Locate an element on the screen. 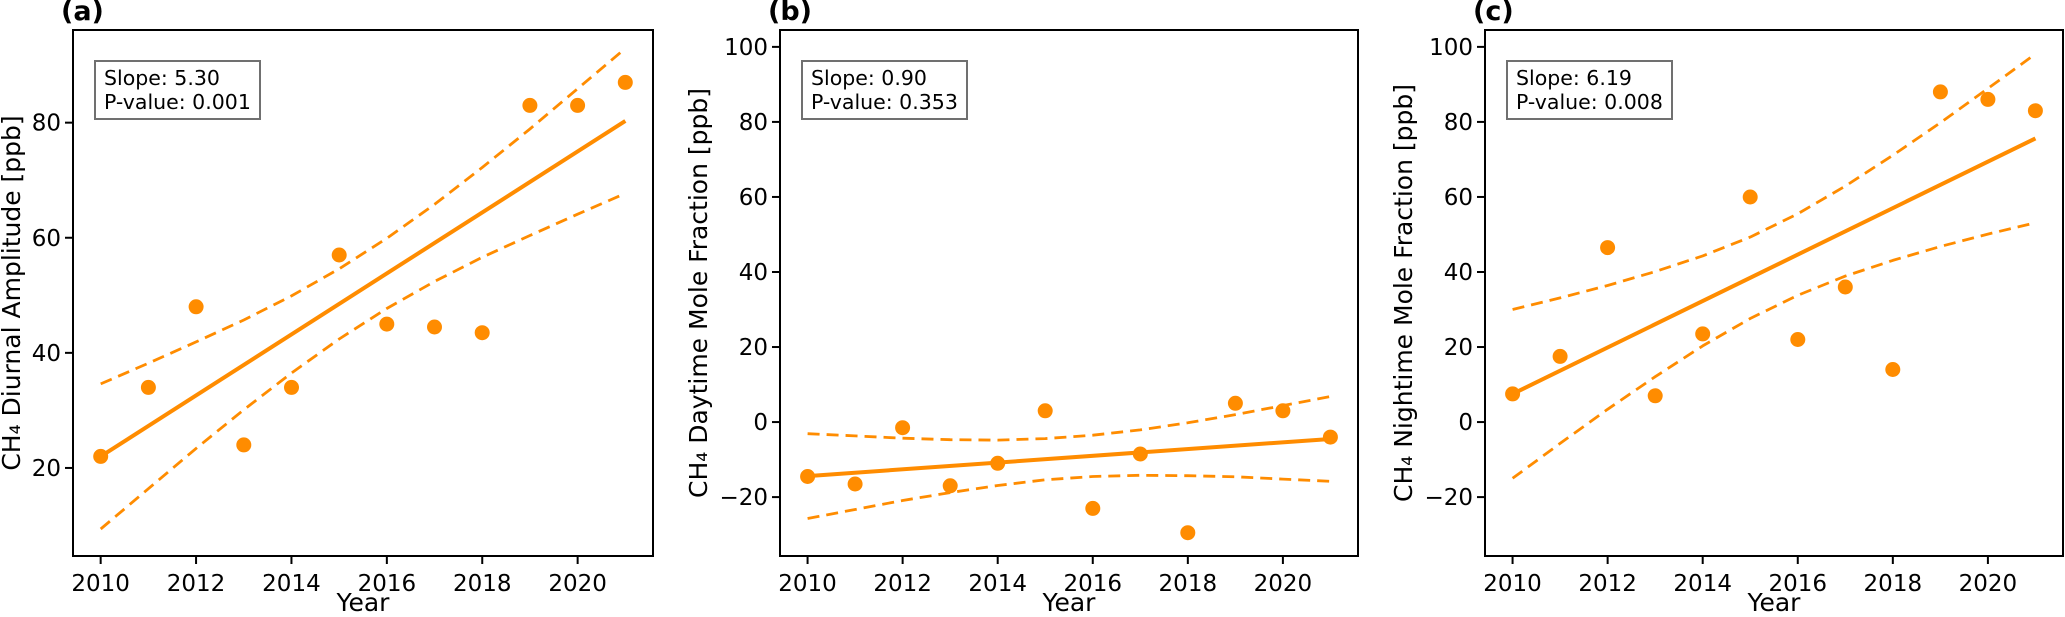  panel-b-slope-text: Slope: 0.90 is located at coordinates (869, 78).